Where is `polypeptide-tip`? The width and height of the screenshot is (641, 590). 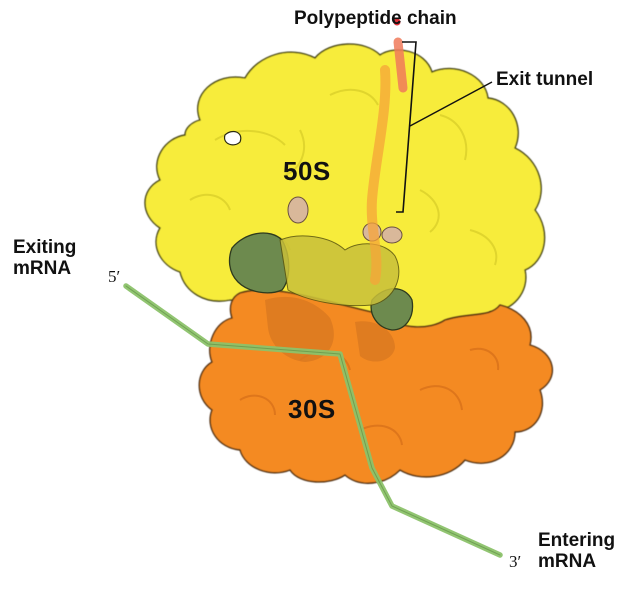 polypeptide-tip is located at coordinates (397, 22).